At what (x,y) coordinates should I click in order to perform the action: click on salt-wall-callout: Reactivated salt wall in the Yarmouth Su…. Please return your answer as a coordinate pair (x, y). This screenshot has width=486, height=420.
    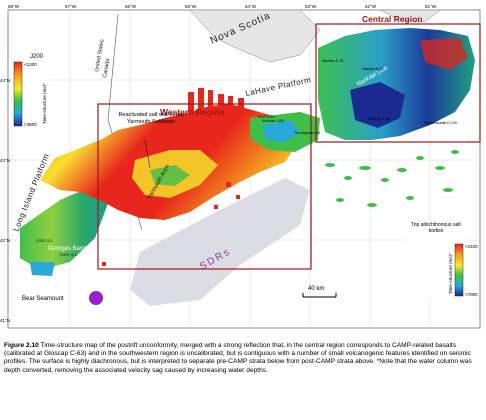
    Looking at the image, I should click on (151, 118).